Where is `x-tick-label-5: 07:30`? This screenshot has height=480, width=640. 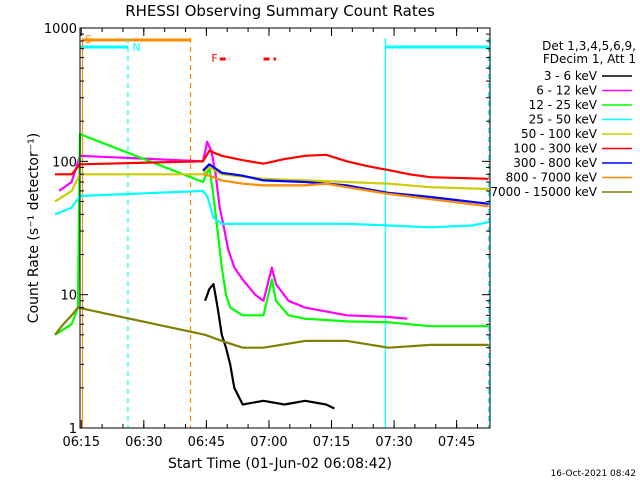 x-tick-label-5: 07:30 is located at coordinates (393, 442).